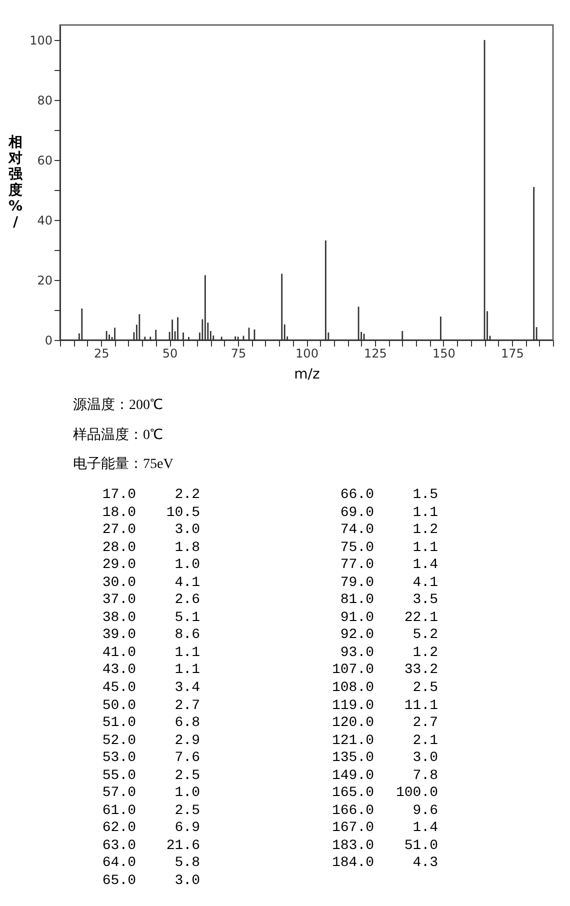  What do you see at coordinates (118, 530) in the screenshot?
I see `text: 27.0` at bounding box center [118, 530].